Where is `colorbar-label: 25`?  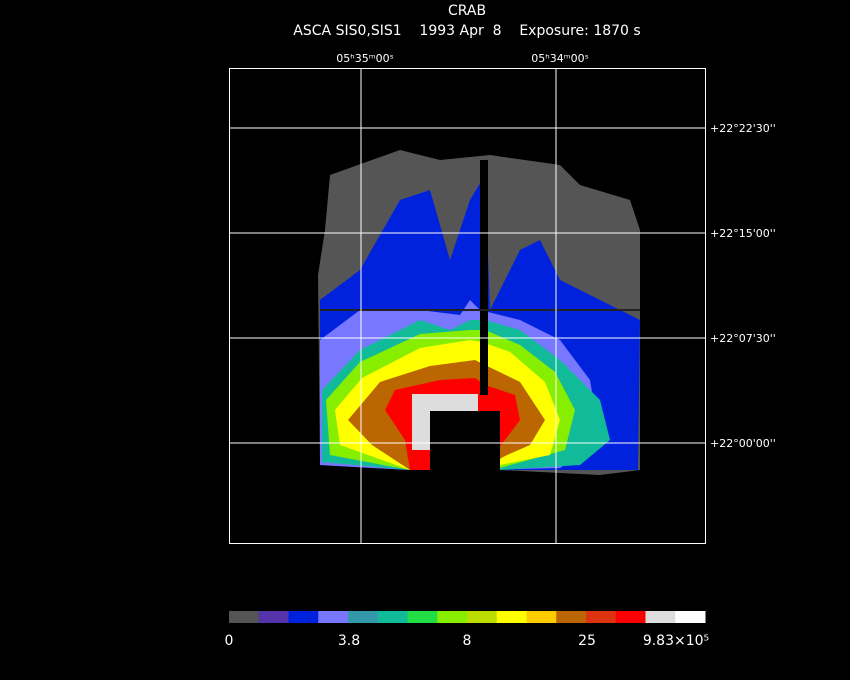 colorbar-label: 25 is located at coordinates (587, 641).